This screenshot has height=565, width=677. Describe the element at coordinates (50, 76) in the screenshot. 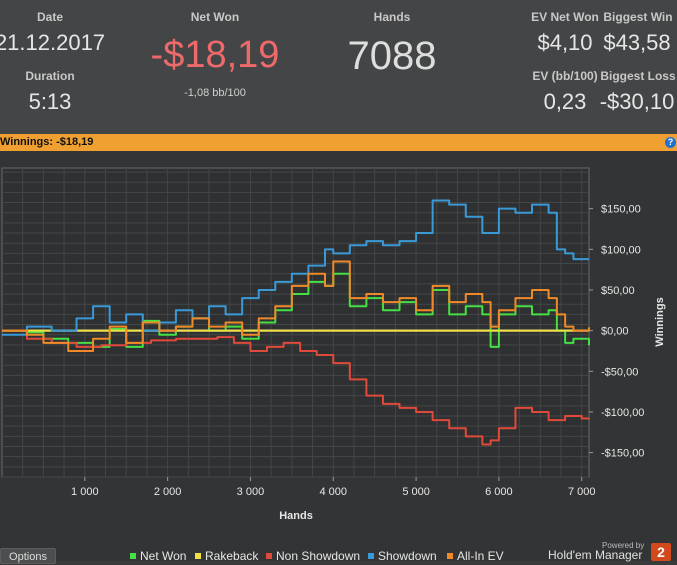

I see `duration-label: Duration` at that location.